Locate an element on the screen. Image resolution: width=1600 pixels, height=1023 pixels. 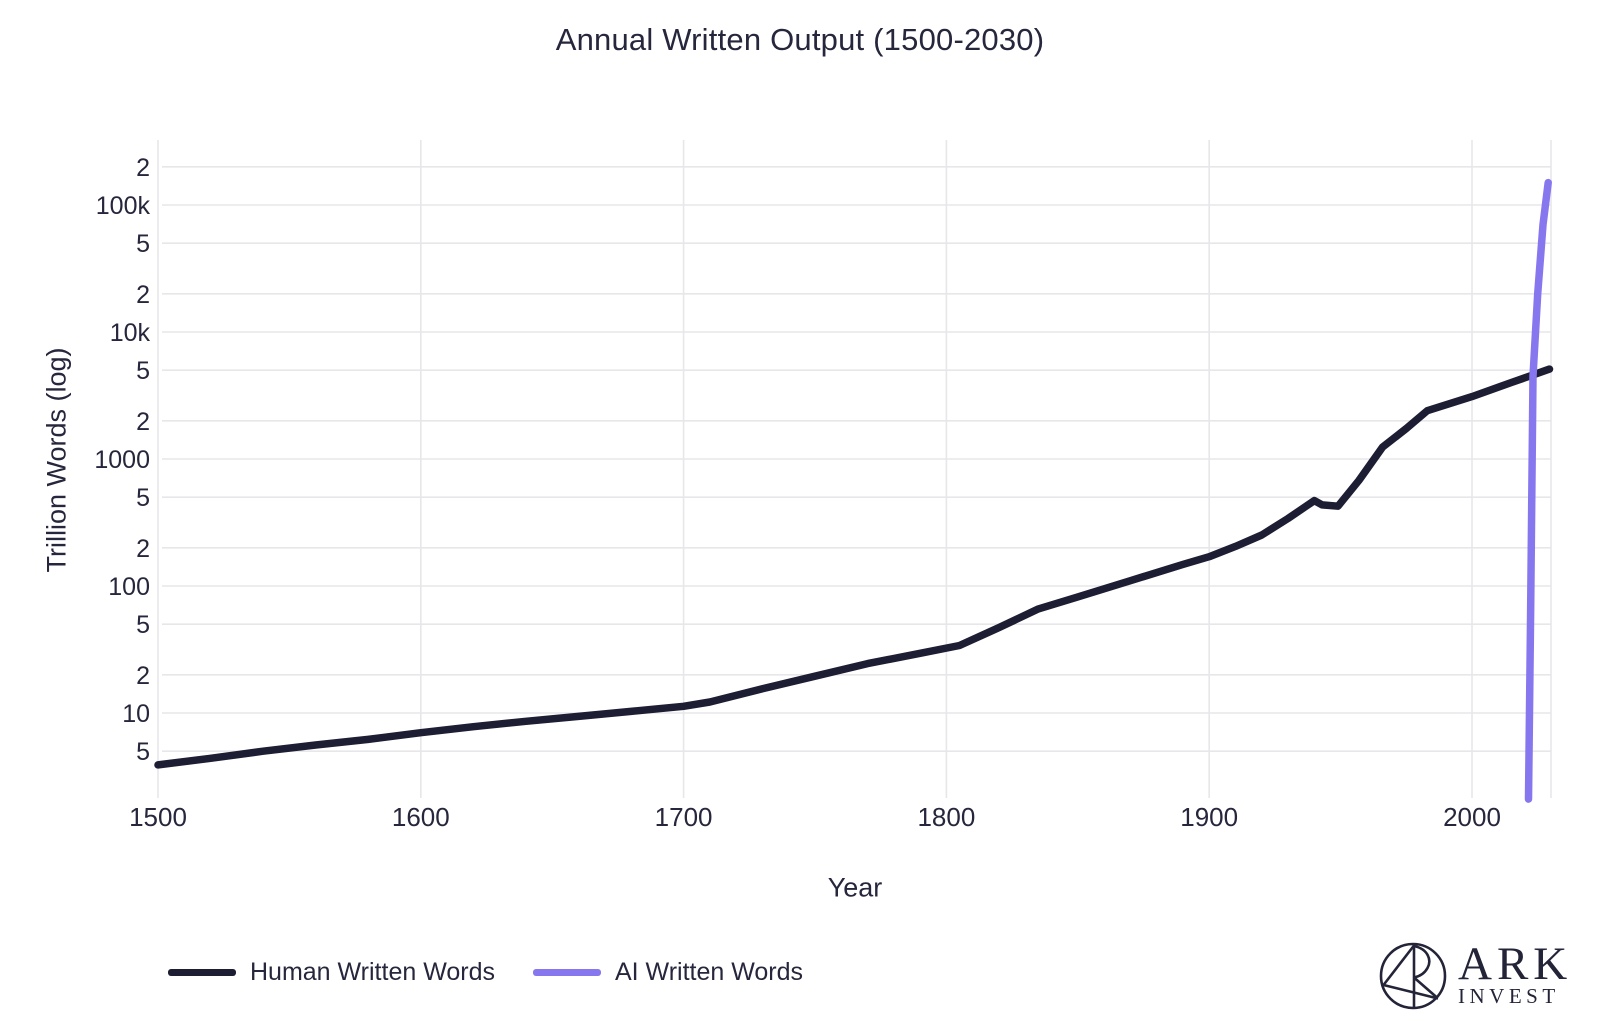
ark-subname-text: INVEST is located at coordinates (1509, 996).